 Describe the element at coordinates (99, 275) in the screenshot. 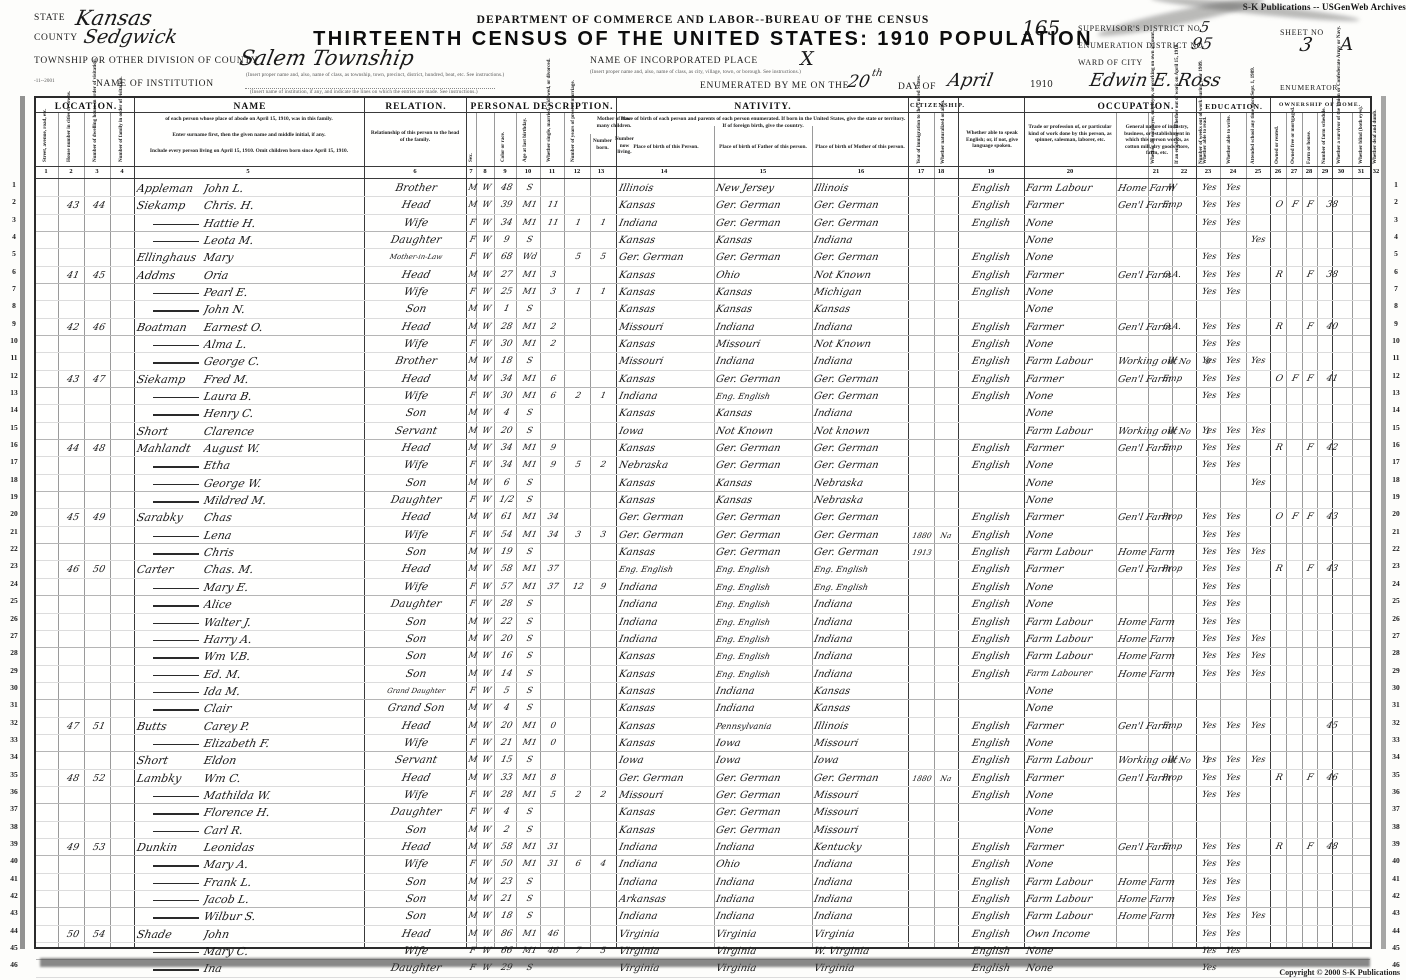

I see `family-number: 45` at that location.